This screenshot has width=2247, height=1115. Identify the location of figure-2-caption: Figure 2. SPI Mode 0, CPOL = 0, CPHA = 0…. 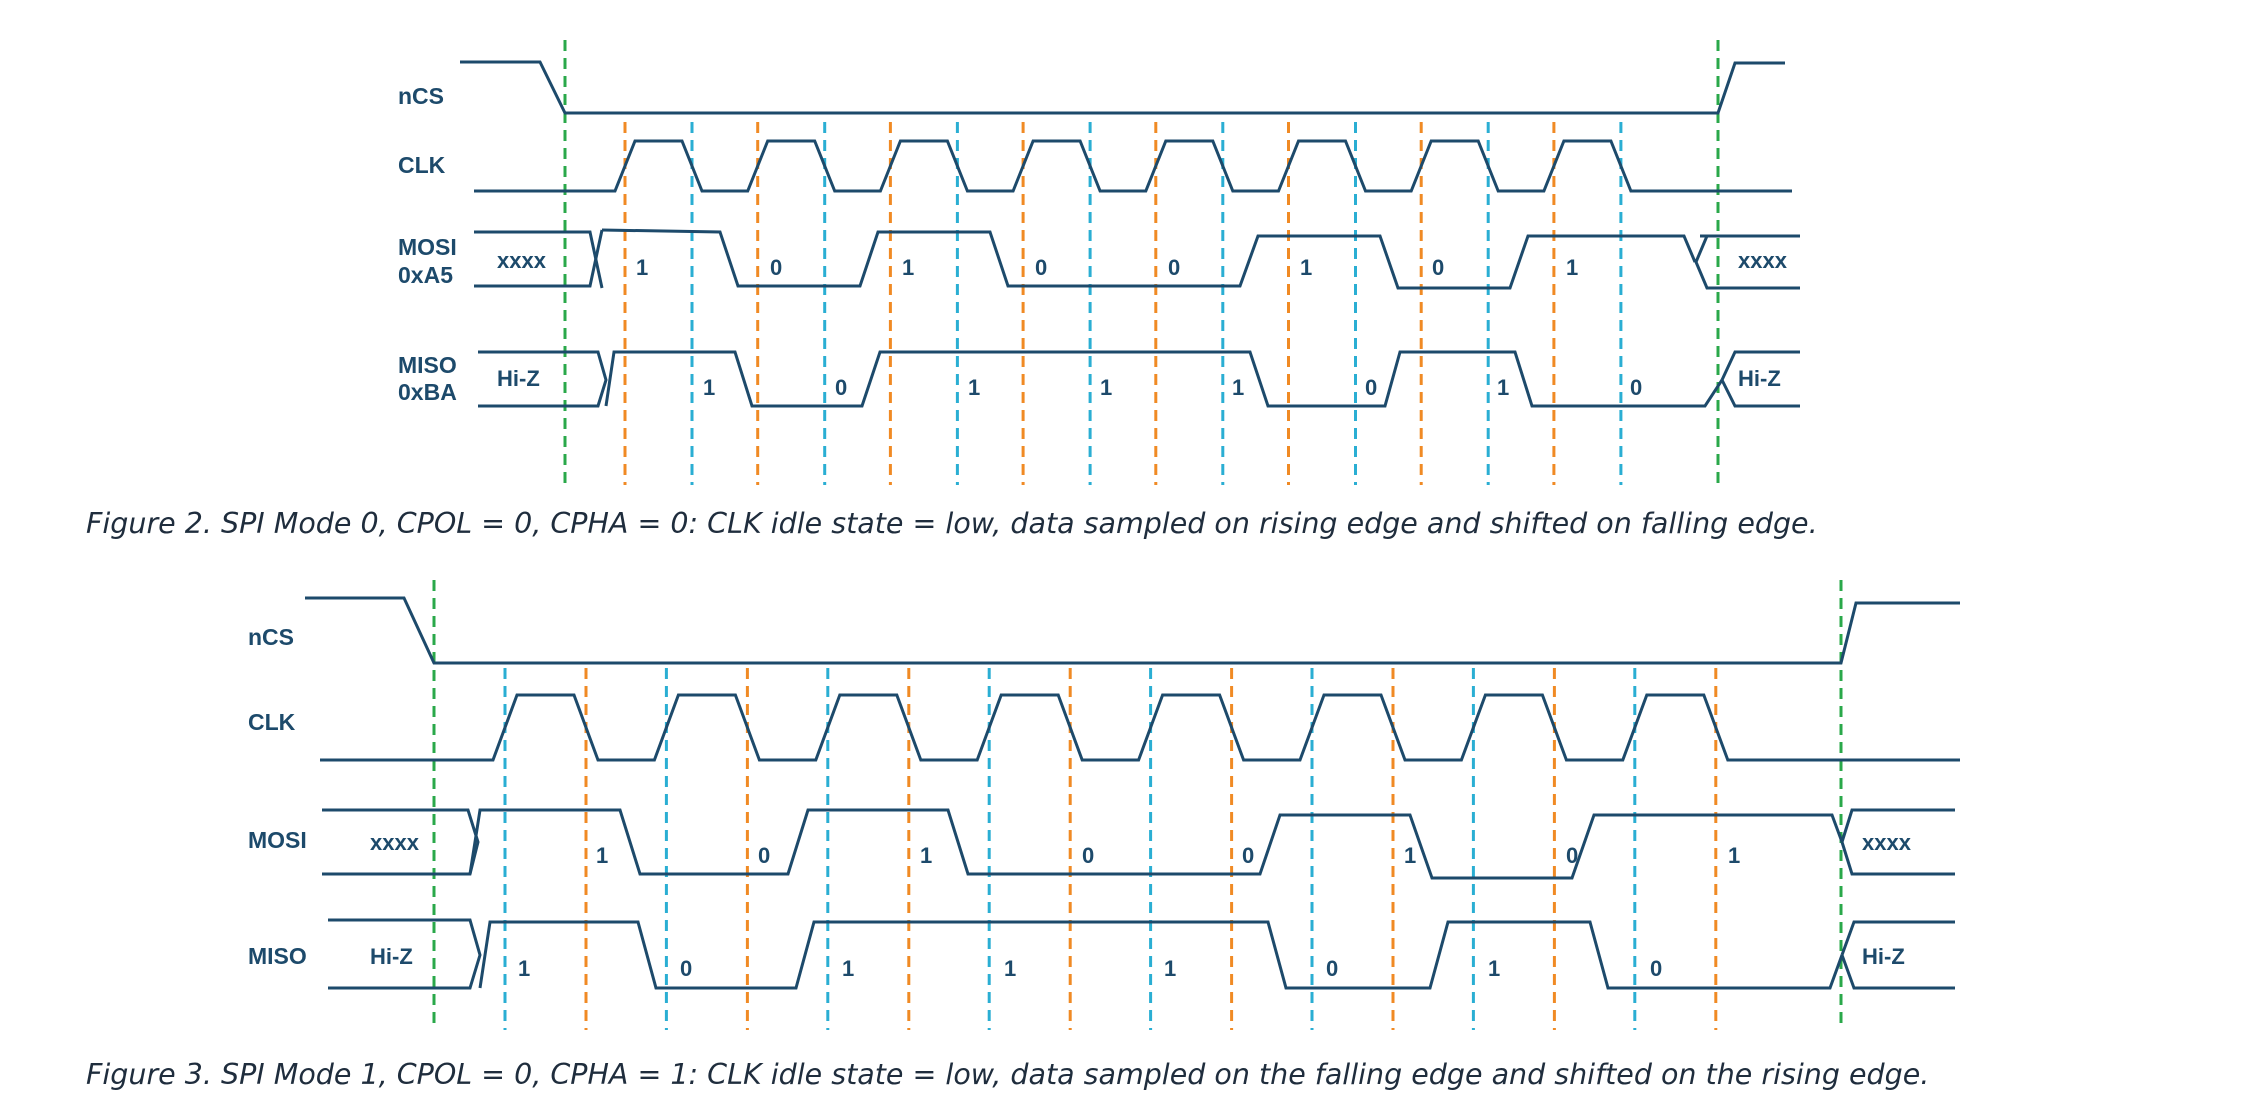
(952, 523).